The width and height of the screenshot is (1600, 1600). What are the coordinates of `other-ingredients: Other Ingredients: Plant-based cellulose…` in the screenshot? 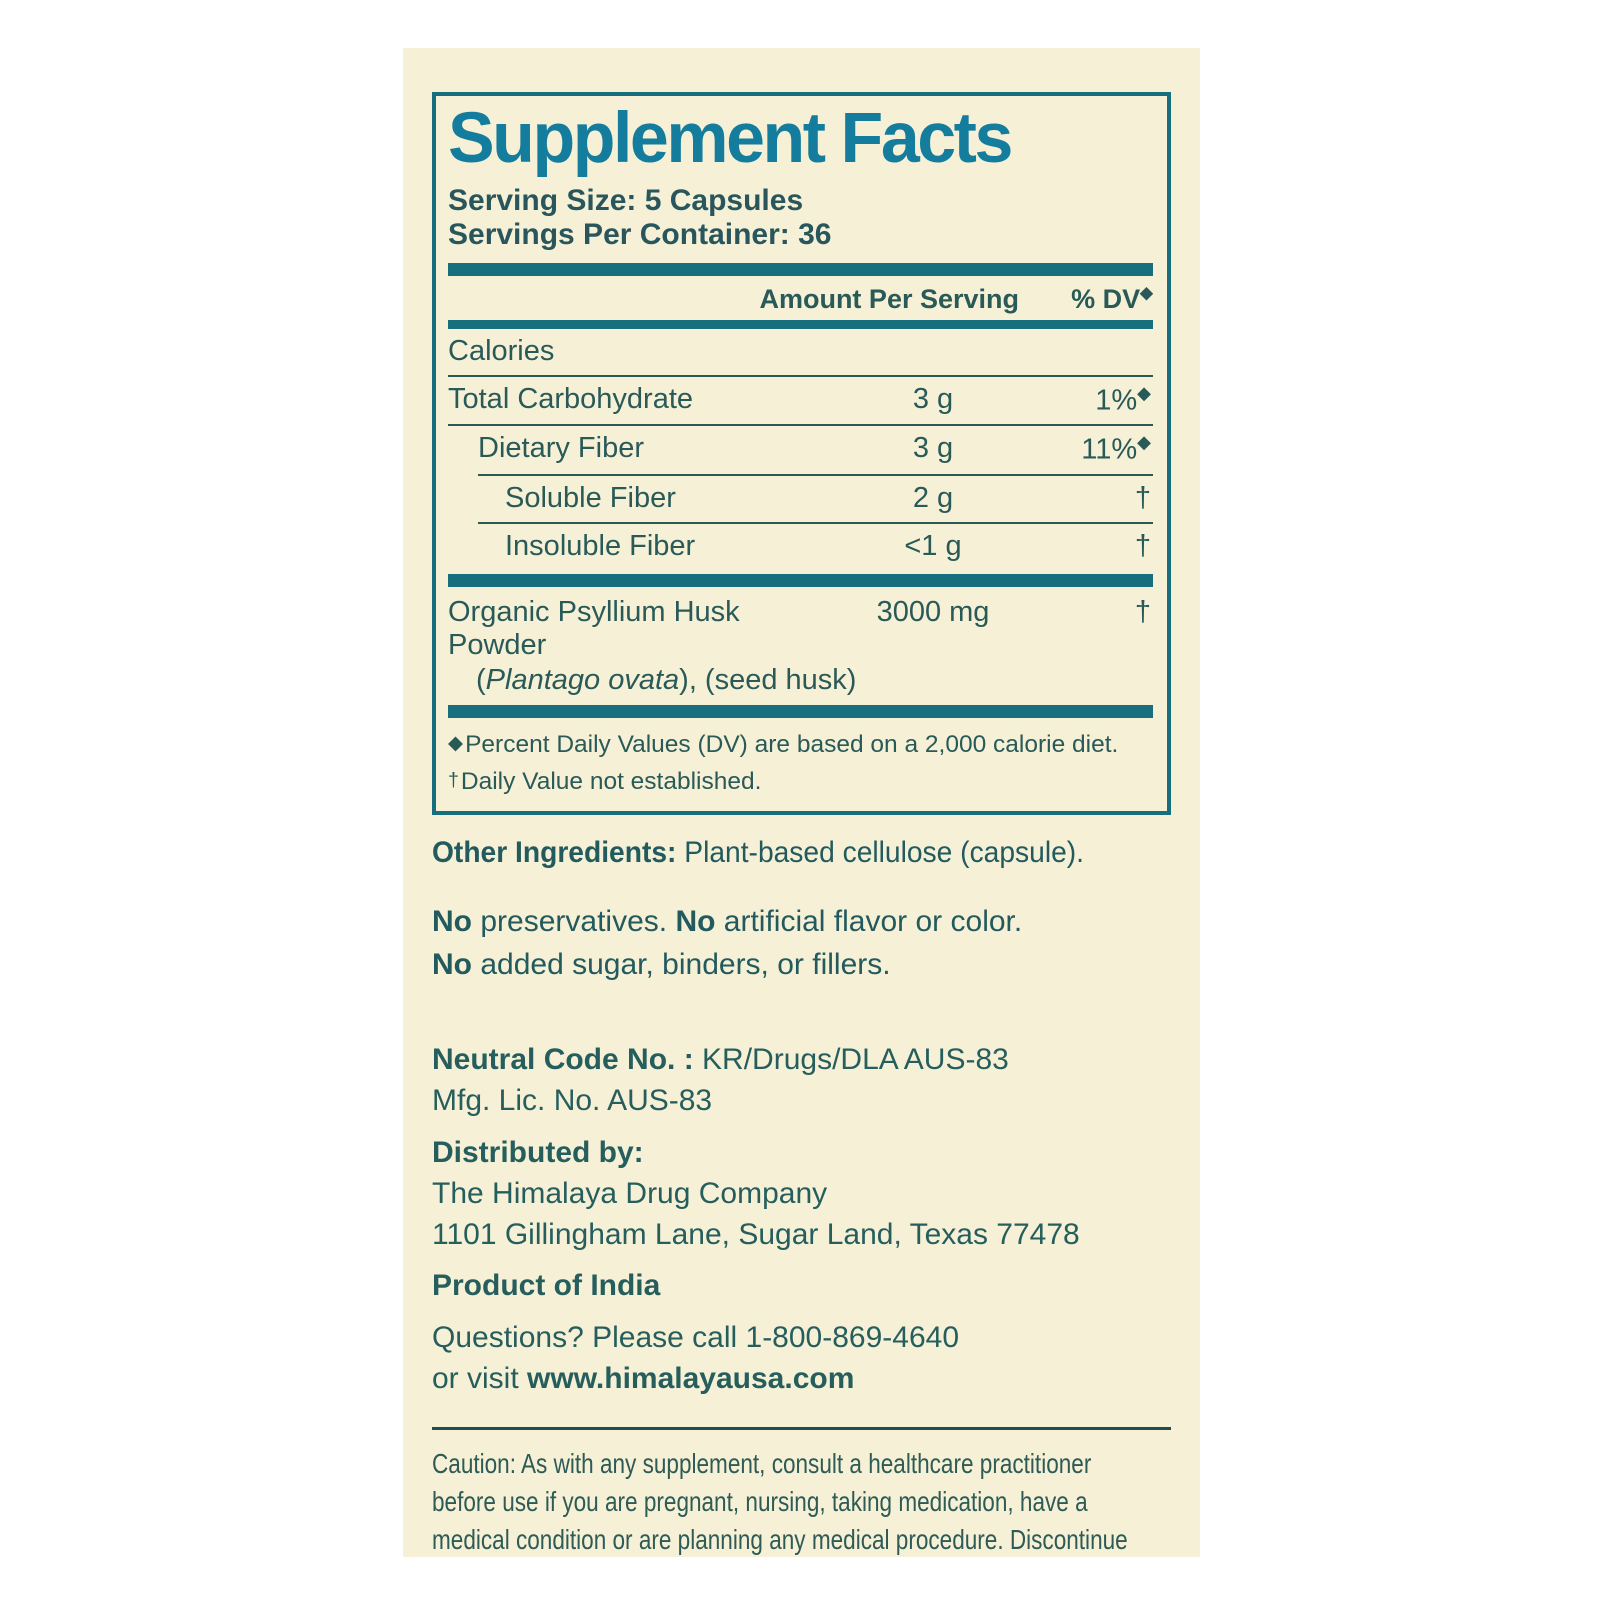 It's located at (779, 853).